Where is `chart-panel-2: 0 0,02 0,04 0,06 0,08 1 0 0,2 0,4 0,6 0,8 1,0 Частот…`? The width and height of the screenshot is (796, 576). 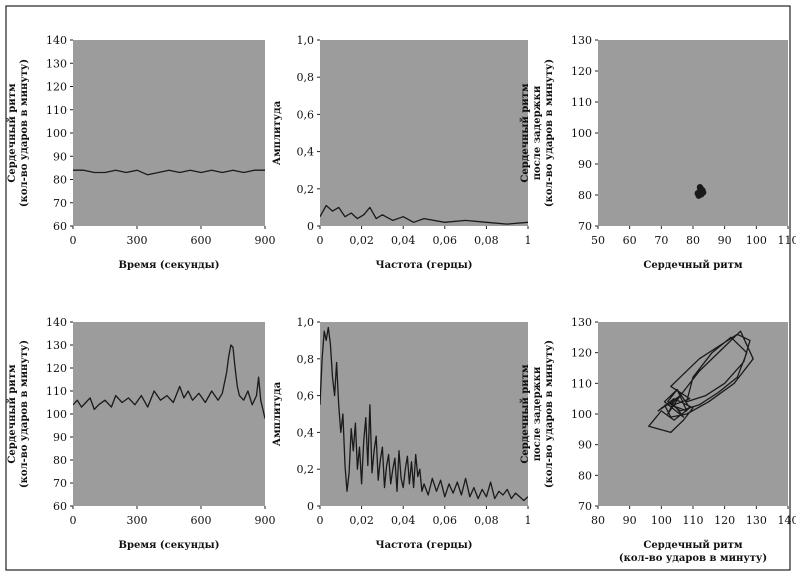
chart-panel-2: 0 0,02 0,04 0,06 0,08 1 0 0,2 0,4 0,6 0,8 1,0 Частот… is located at coordinates (402, 152).